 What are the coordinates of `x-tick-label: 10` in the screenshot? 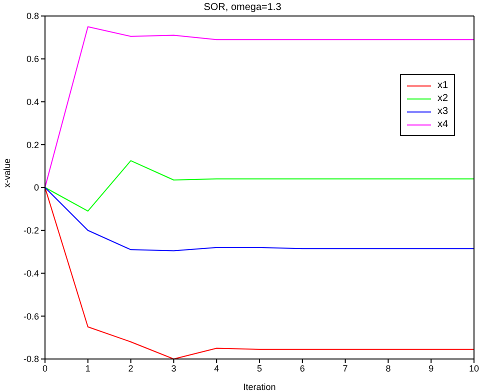 It's located at (474, 368).